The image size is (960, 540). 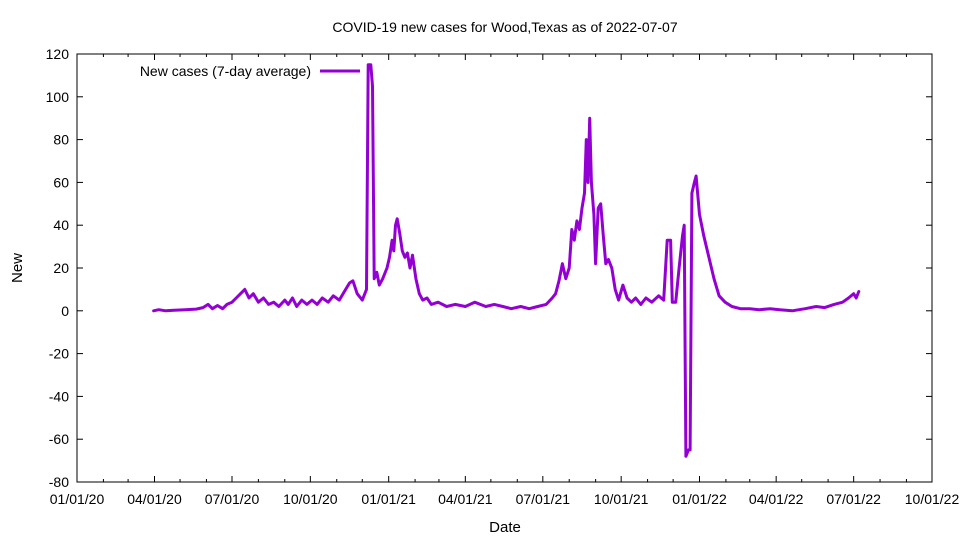 What do you see at coordinates (621, 499) in the screenshot?
I see `x-tick-label: 10/01/21` at bounding box center [621, 499].